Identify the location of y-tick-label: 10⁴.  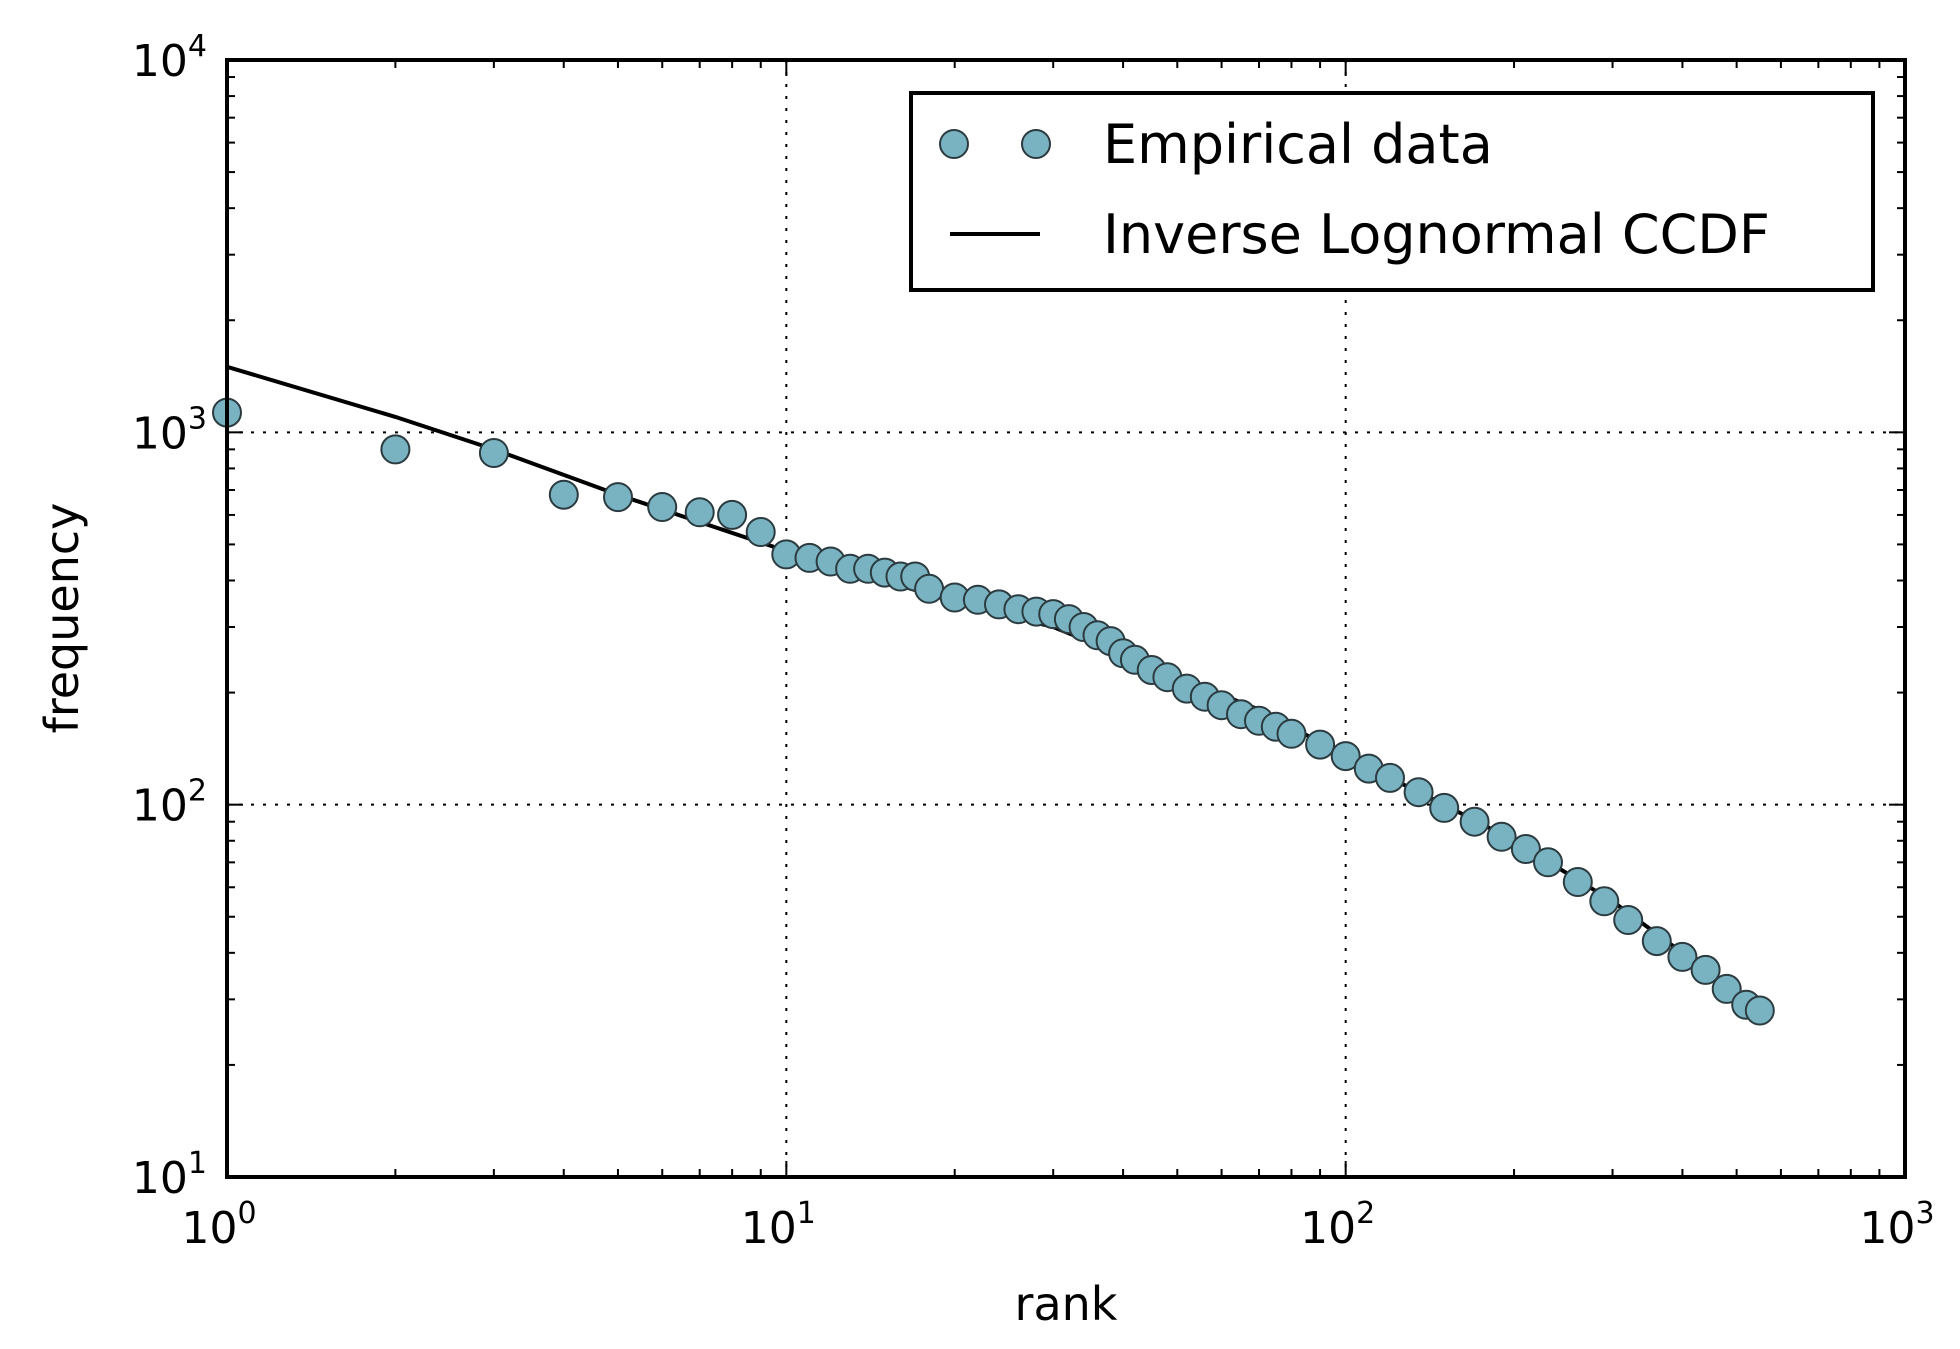
(169, 58).